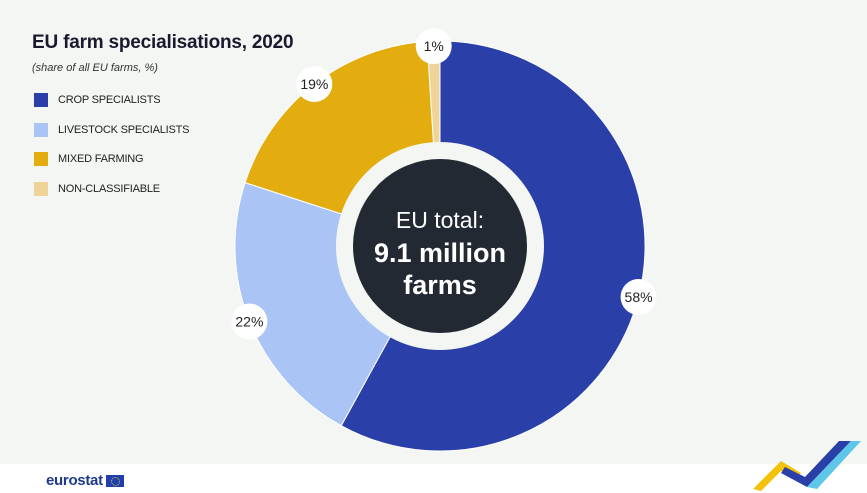 The image size is (867, 493). Describe the element at coordinates (114, 480) in the screenshot. I see `eu-flag-icon` at that location.